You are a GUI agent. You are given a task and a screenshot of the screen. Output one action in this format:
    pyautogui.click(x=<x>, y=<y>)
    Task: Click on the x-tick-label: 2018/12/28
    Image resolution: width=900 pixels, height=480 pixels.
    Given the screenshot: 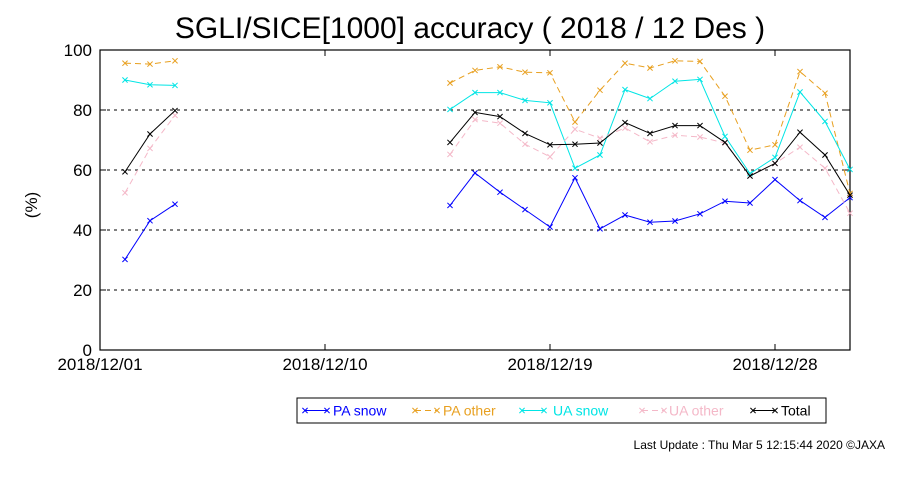 What is the action you would take?
    pyautogui.click(x=774, y=364)
    